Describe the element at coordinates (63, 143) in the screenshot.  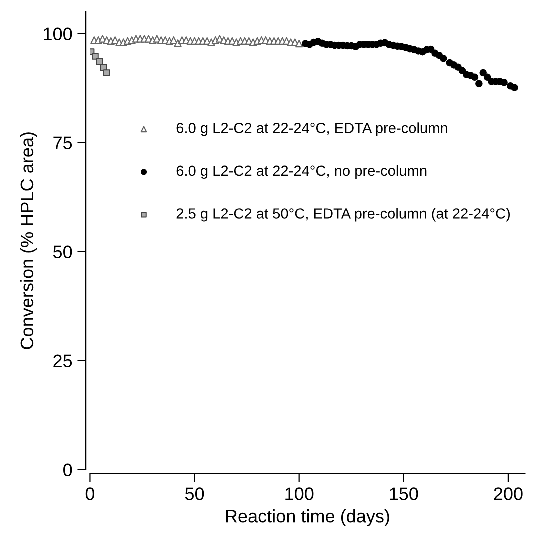
I see `y-tick-label: 75` at that location.